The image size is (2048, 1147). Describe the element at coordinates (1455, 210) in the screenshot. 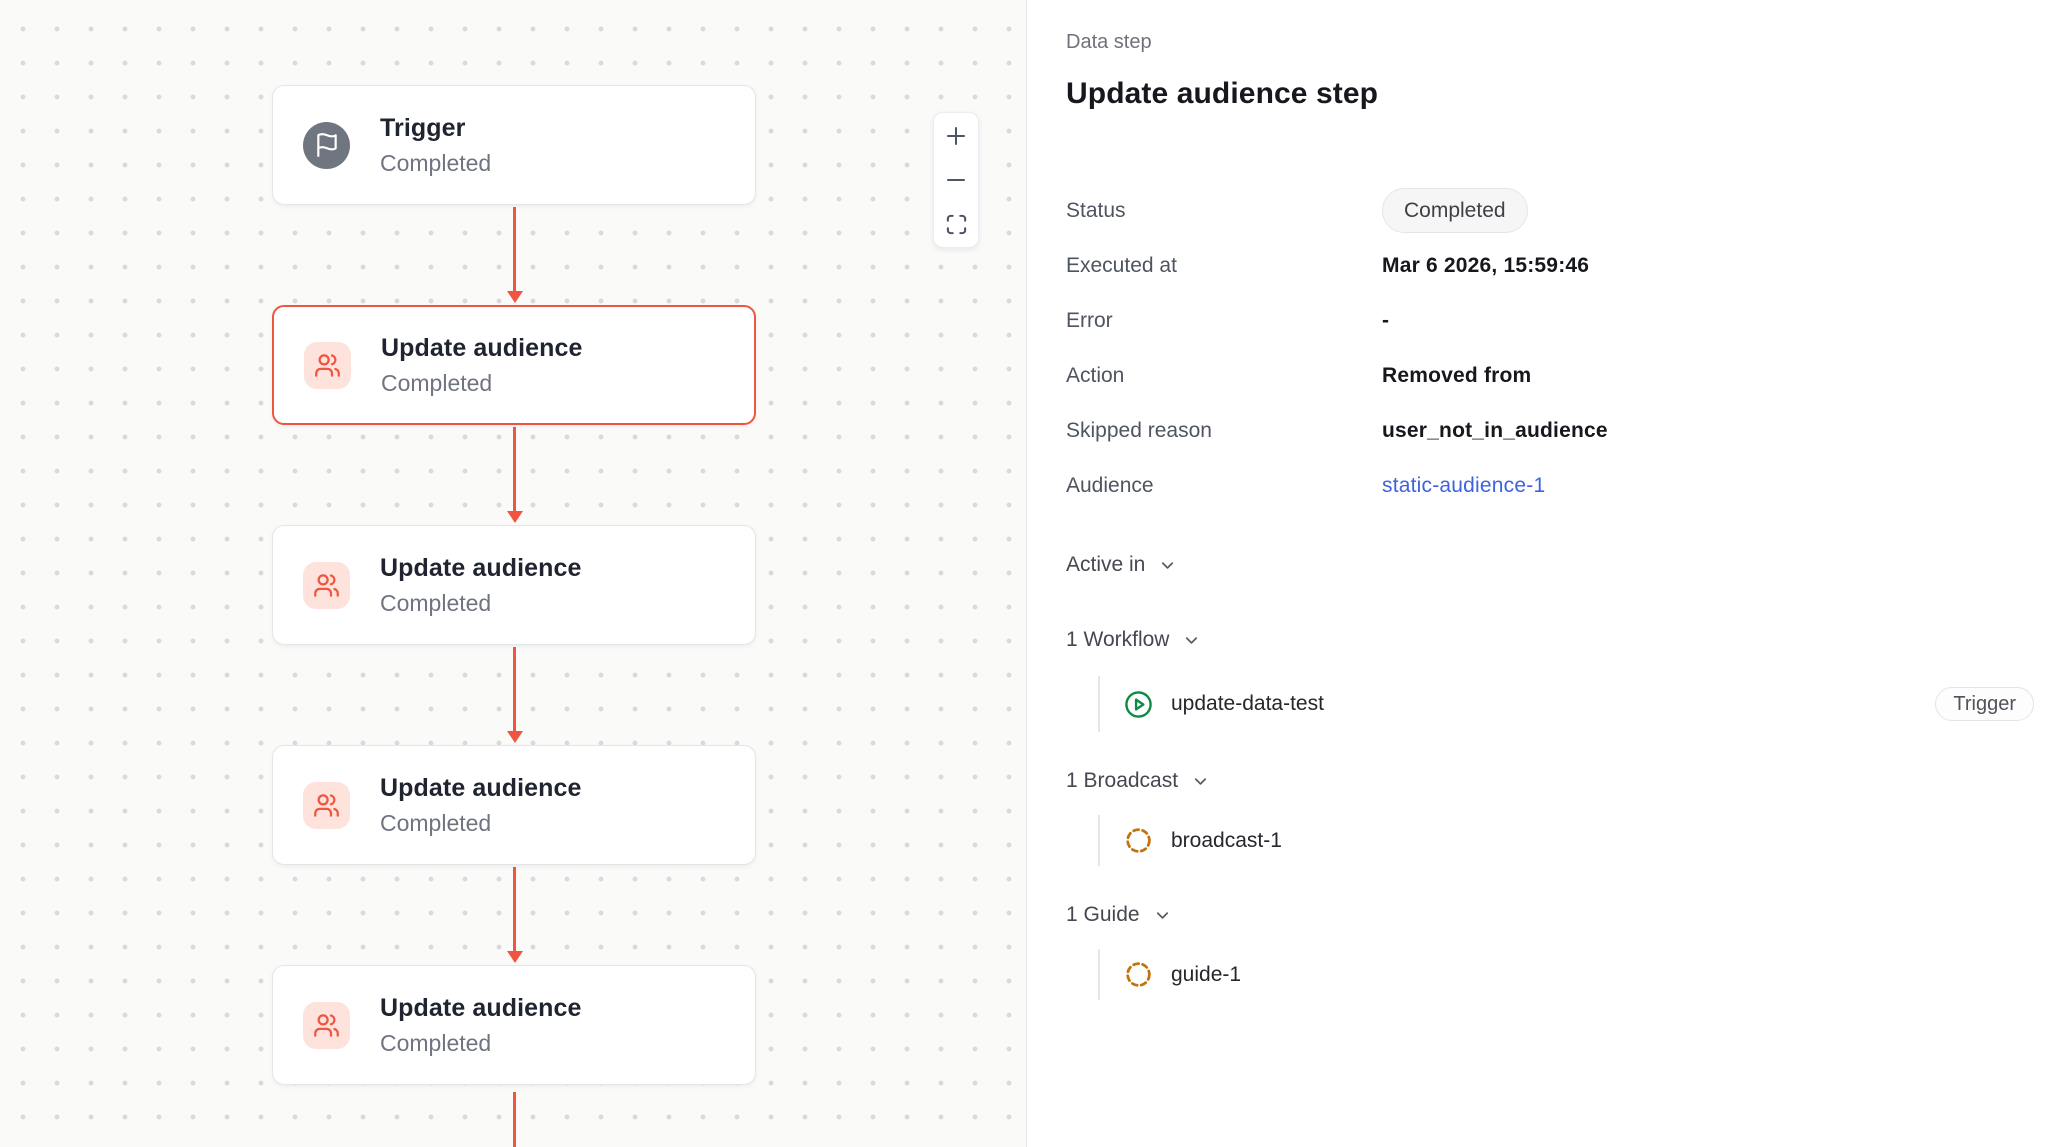

I see `status-badge: Completed` at that location.